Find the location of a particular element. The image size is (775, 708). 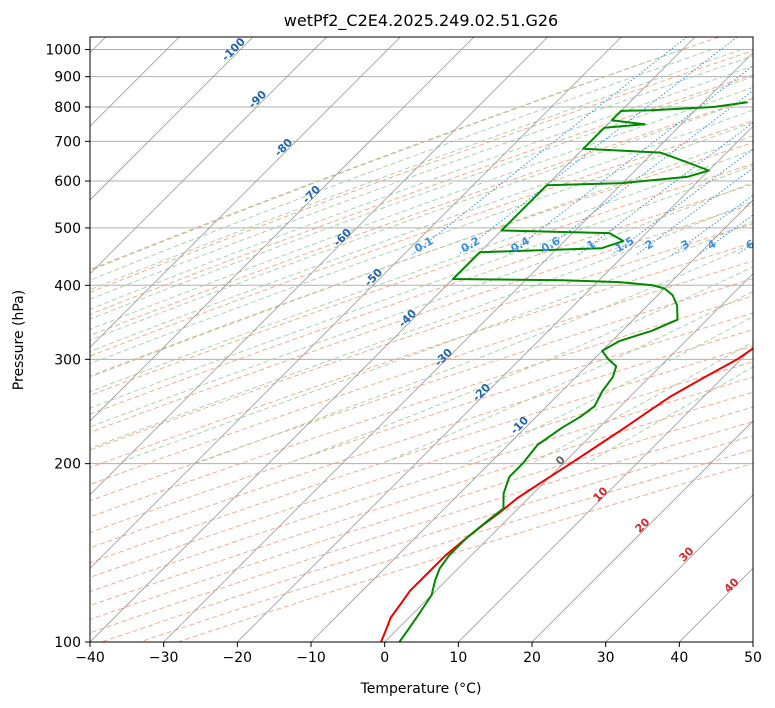

mixing-ratio-label: 6 is located at coordinates (750, 244).